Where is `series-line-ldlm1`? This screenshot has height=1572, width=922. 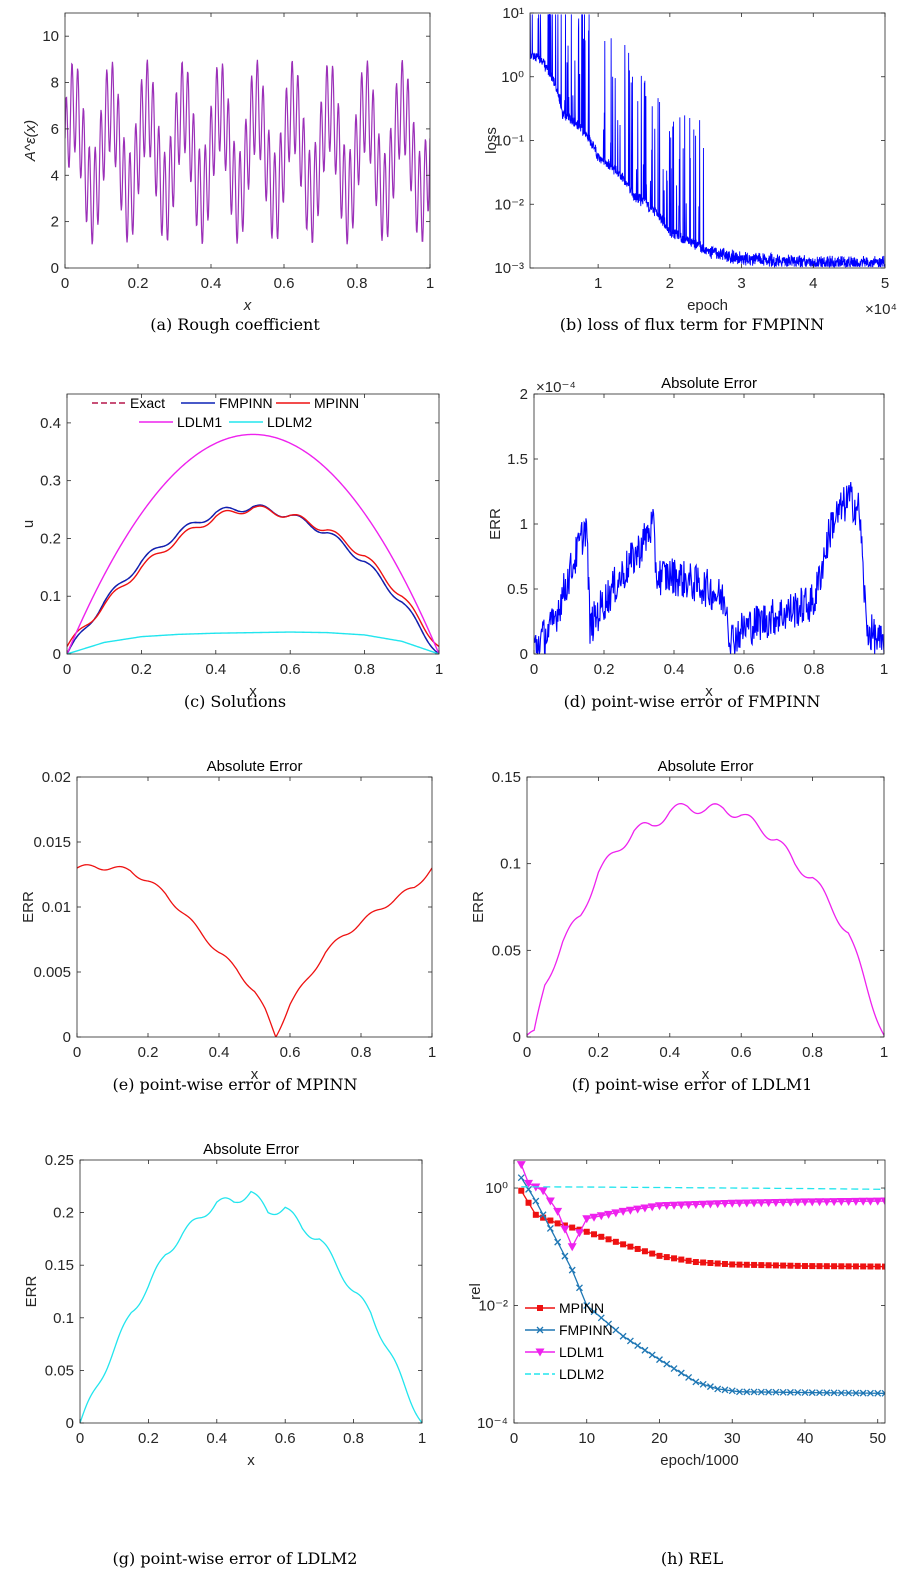
series-line-ldlm1 is located at coordinates (253, 543).